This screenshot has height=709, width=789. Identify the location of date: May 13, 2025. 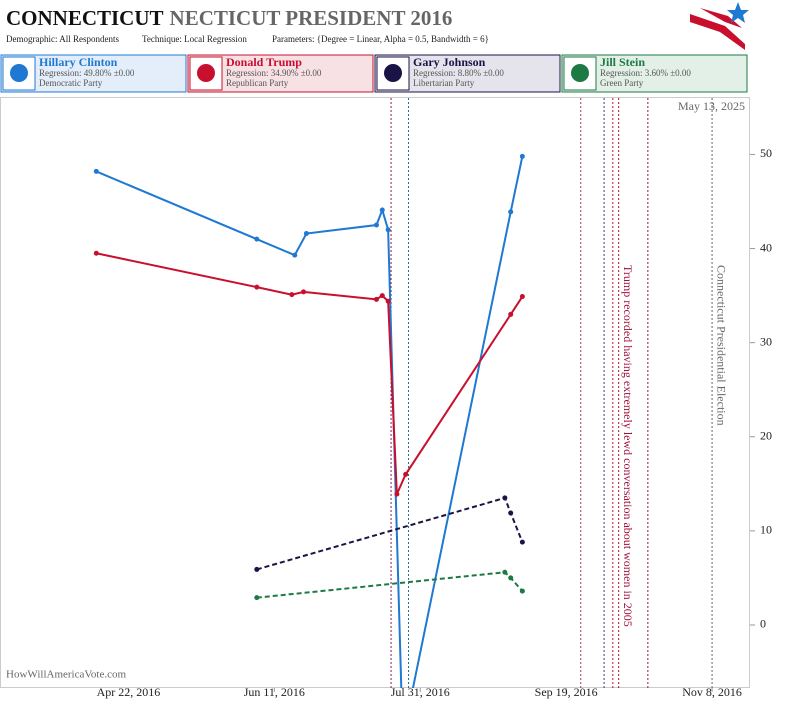
(711, 106).